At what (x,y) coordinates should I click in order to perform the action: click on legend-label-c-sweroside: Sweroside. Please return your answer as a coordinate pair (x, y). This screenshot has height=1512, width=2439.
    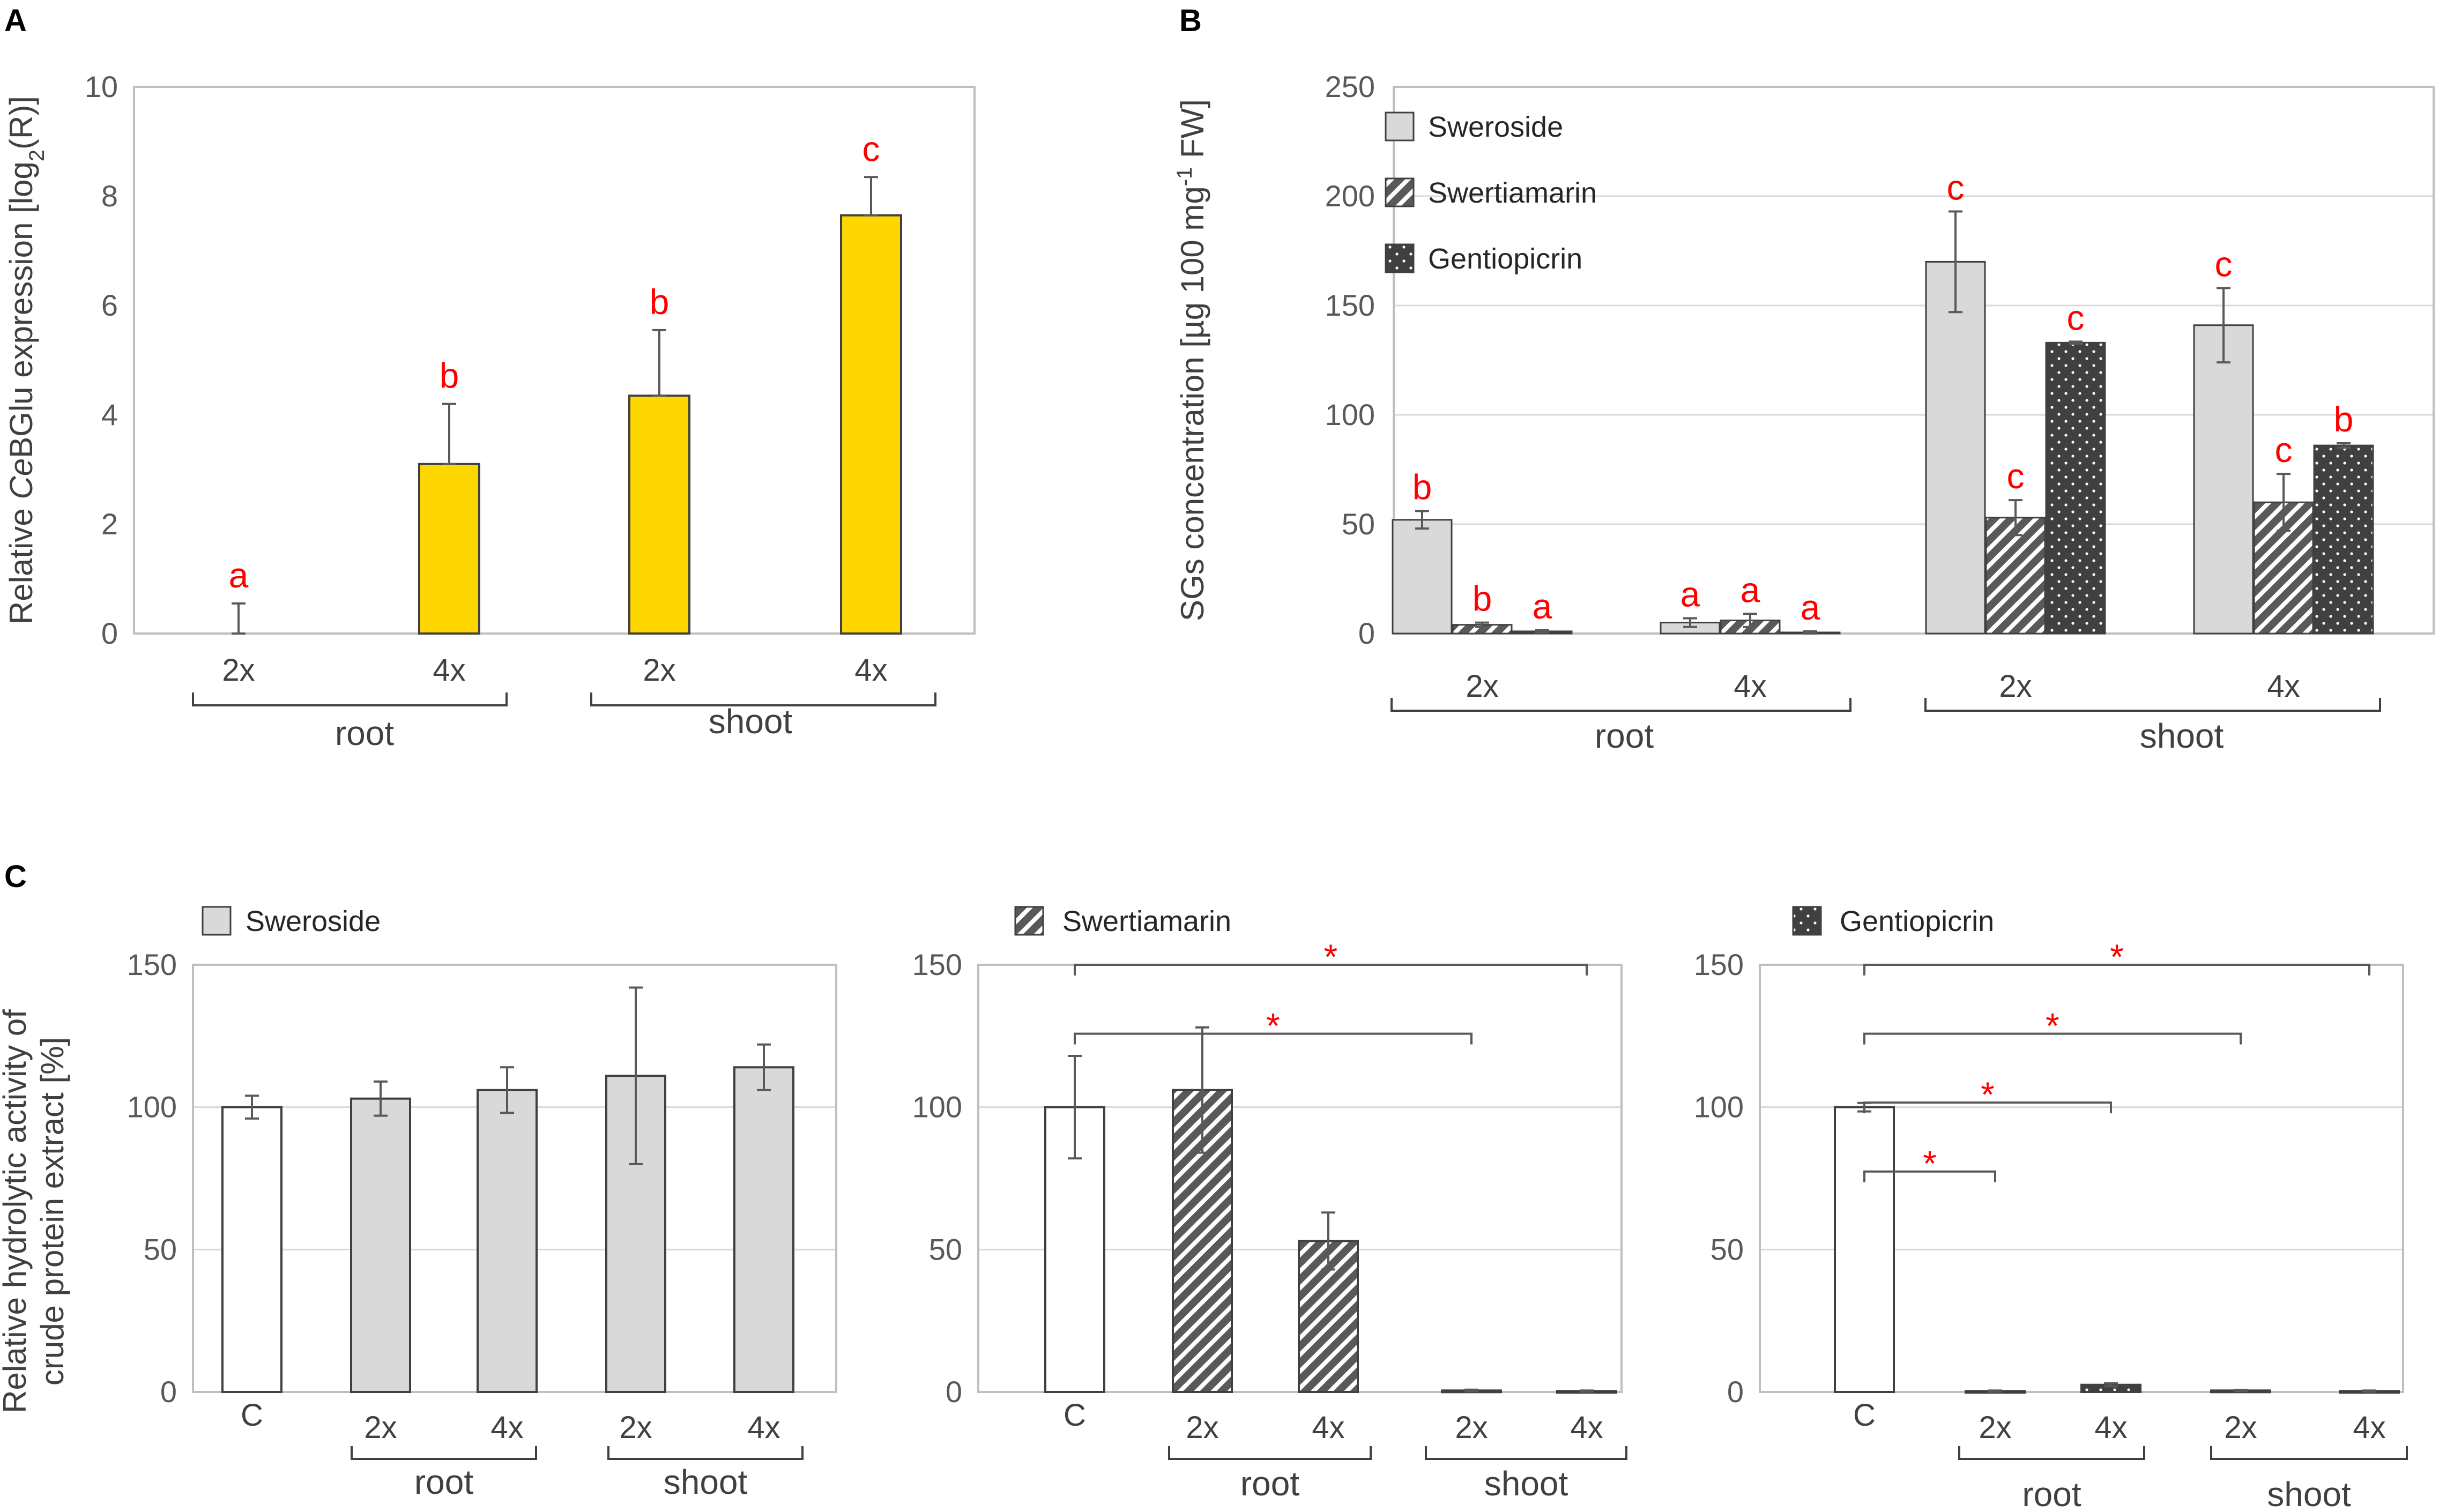
    Looking at the image, I should click on (314, 921).